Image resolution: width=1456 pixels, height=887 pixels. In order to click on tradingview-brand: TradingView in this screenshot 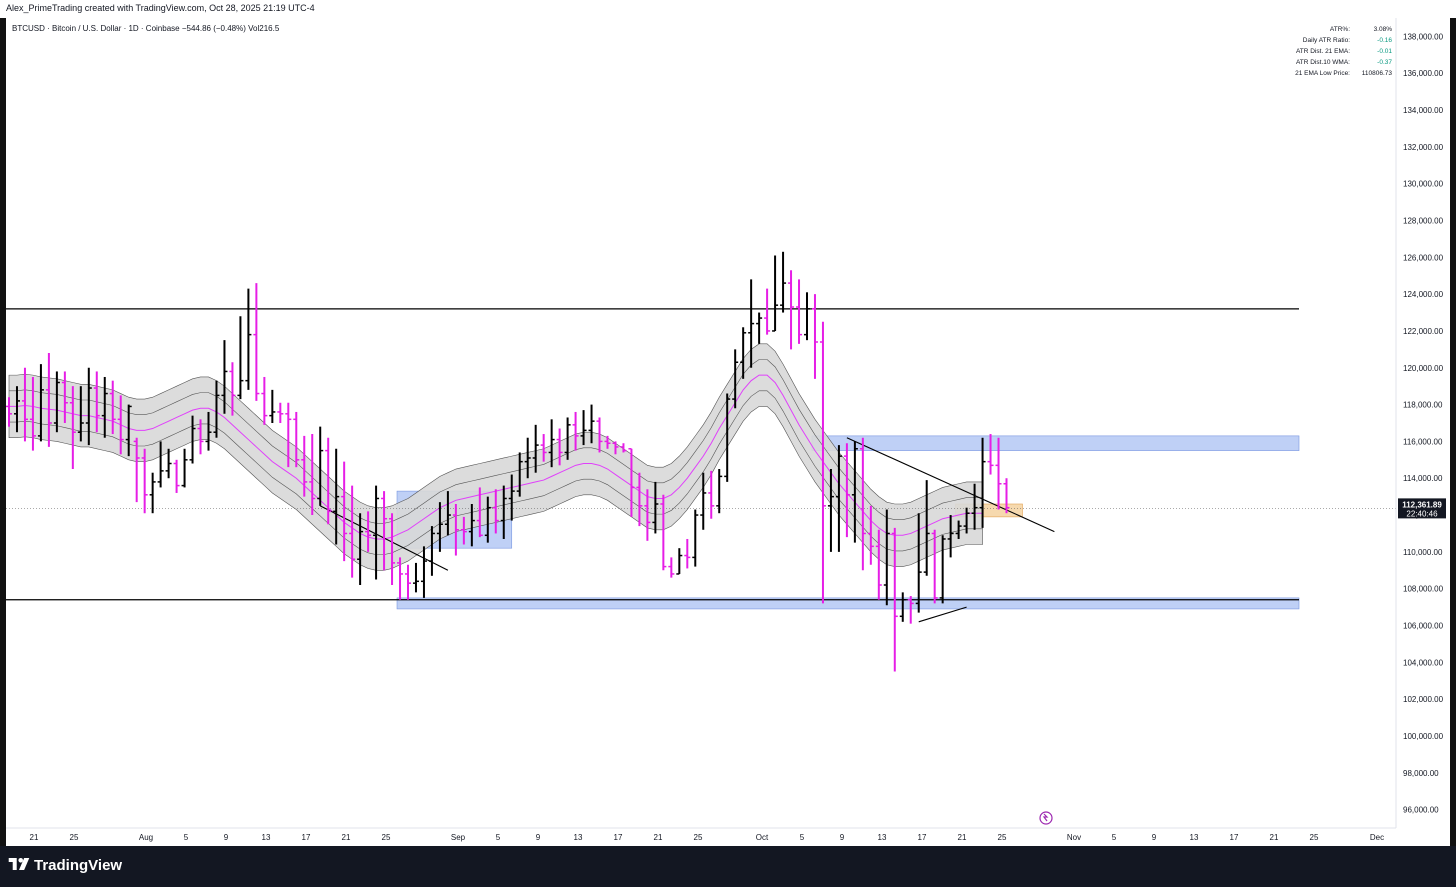, I will do `click(65, 865)`.